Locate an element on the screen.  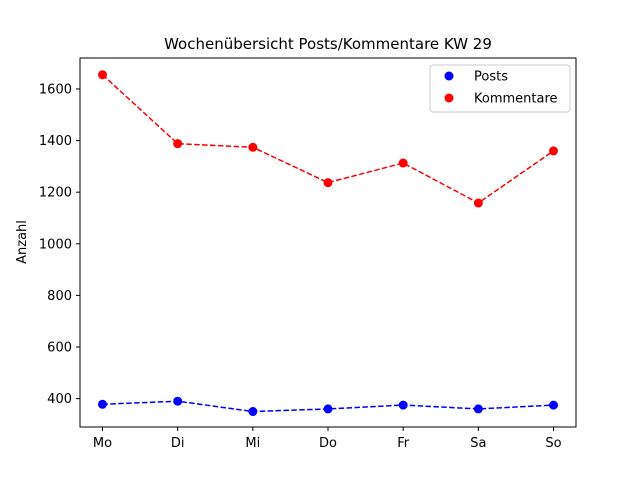
y-tick-label: 1000 is located at coordinates (55, 244).